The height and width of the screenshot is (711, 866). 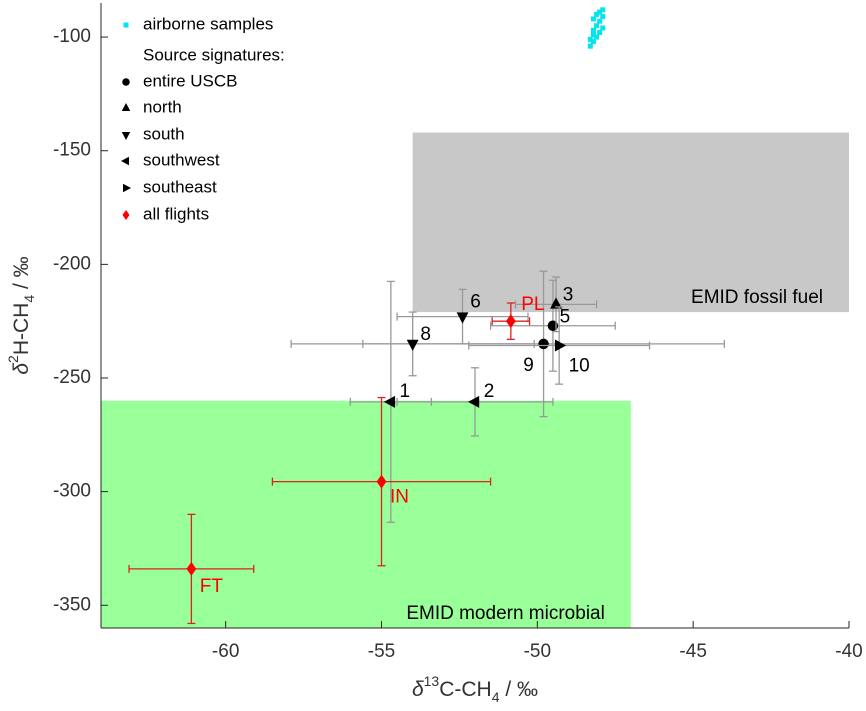 I want to click on xlabel-axis-label: δ13C-CH4 / ‰, so click(x=475, y=689).